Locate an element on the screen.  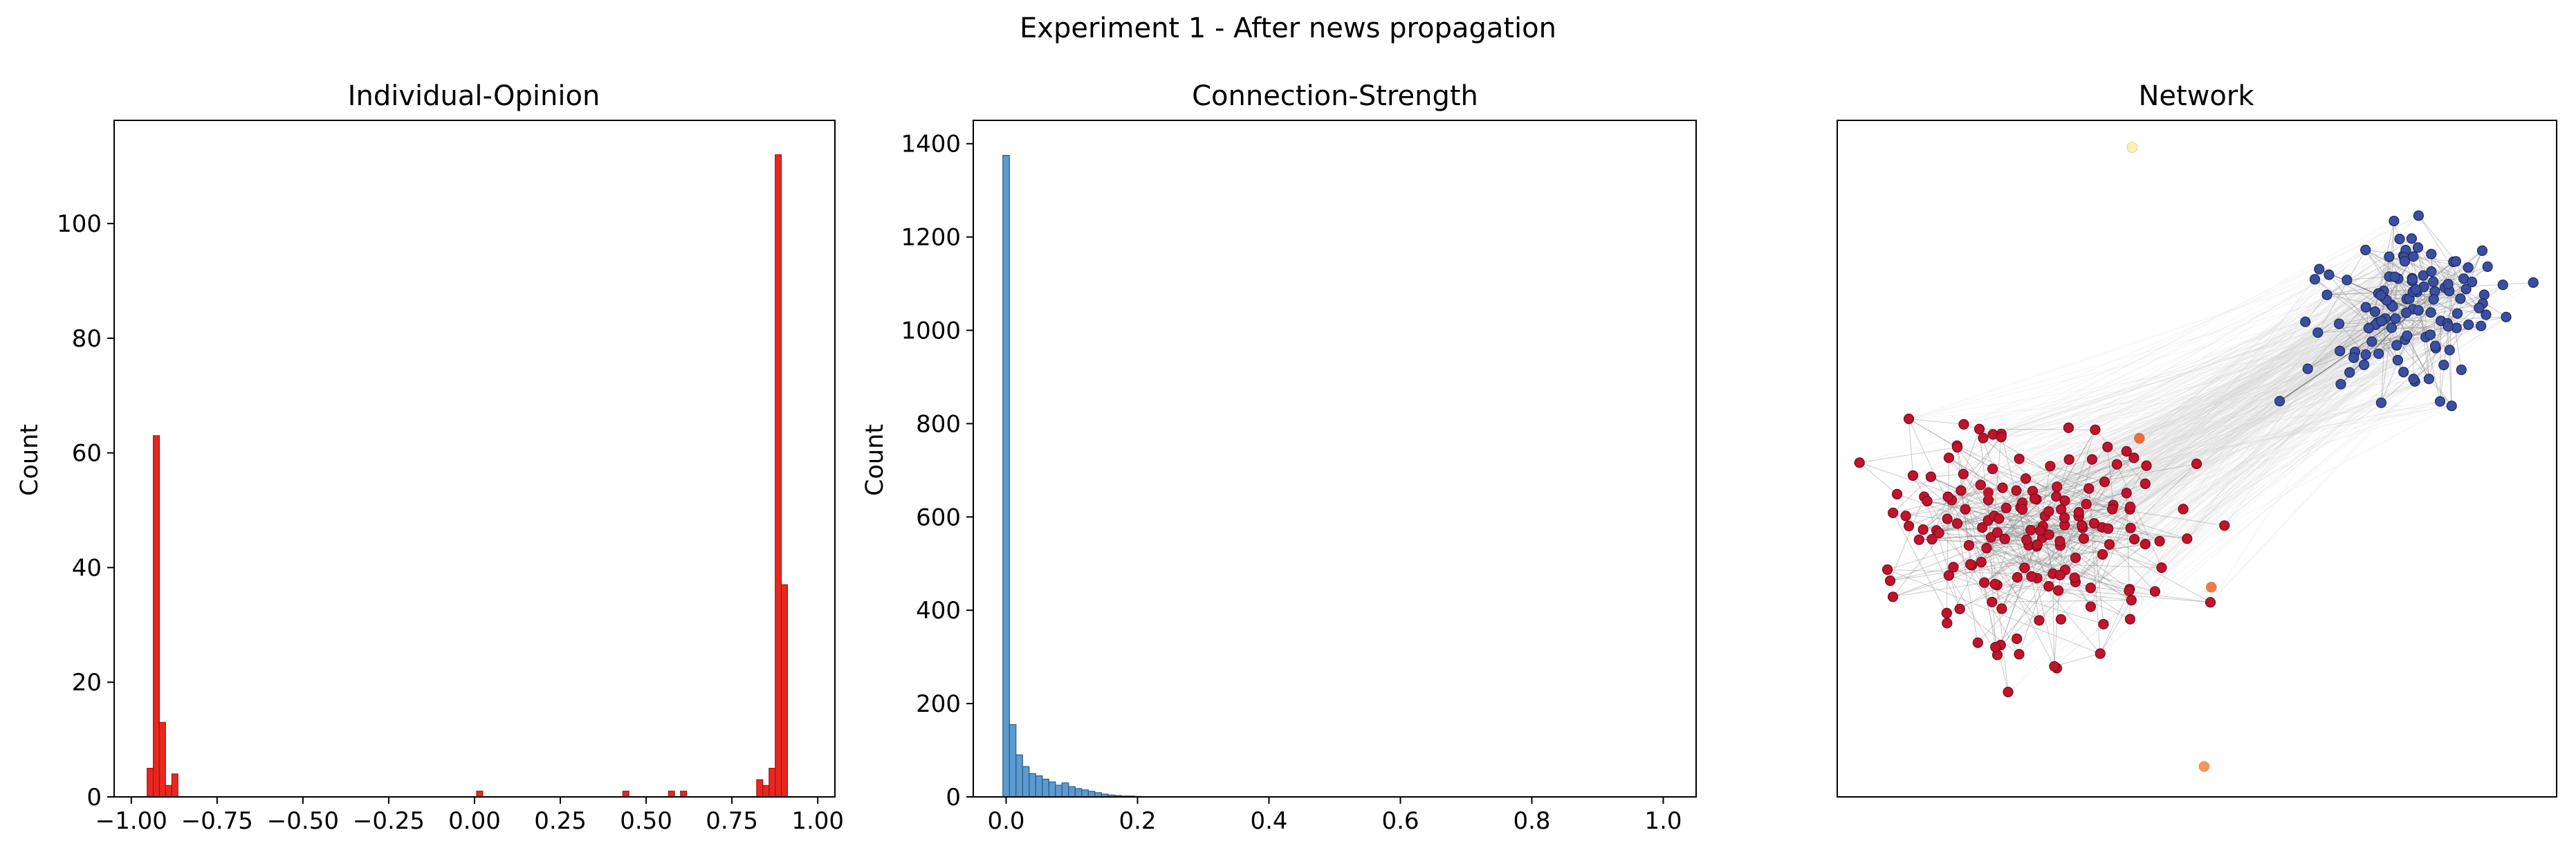
x-tick-label: −0.50 is located at coordinates (303, 821).